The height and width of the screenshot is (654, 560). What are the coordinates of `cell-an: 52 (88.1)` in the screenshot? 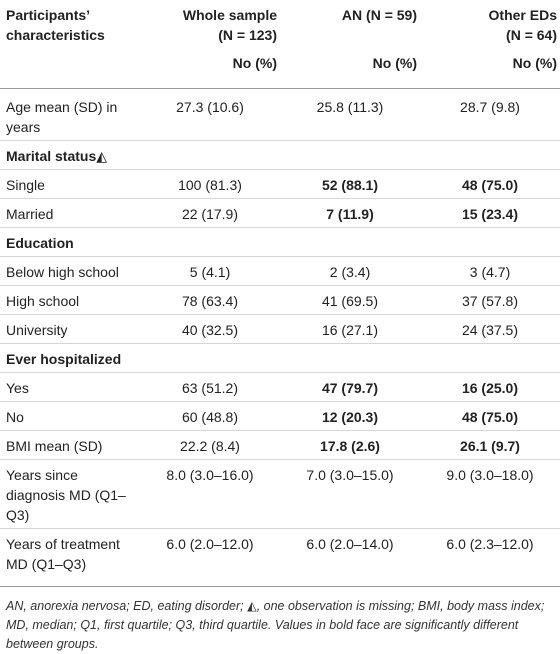 It's located at (350, 184).